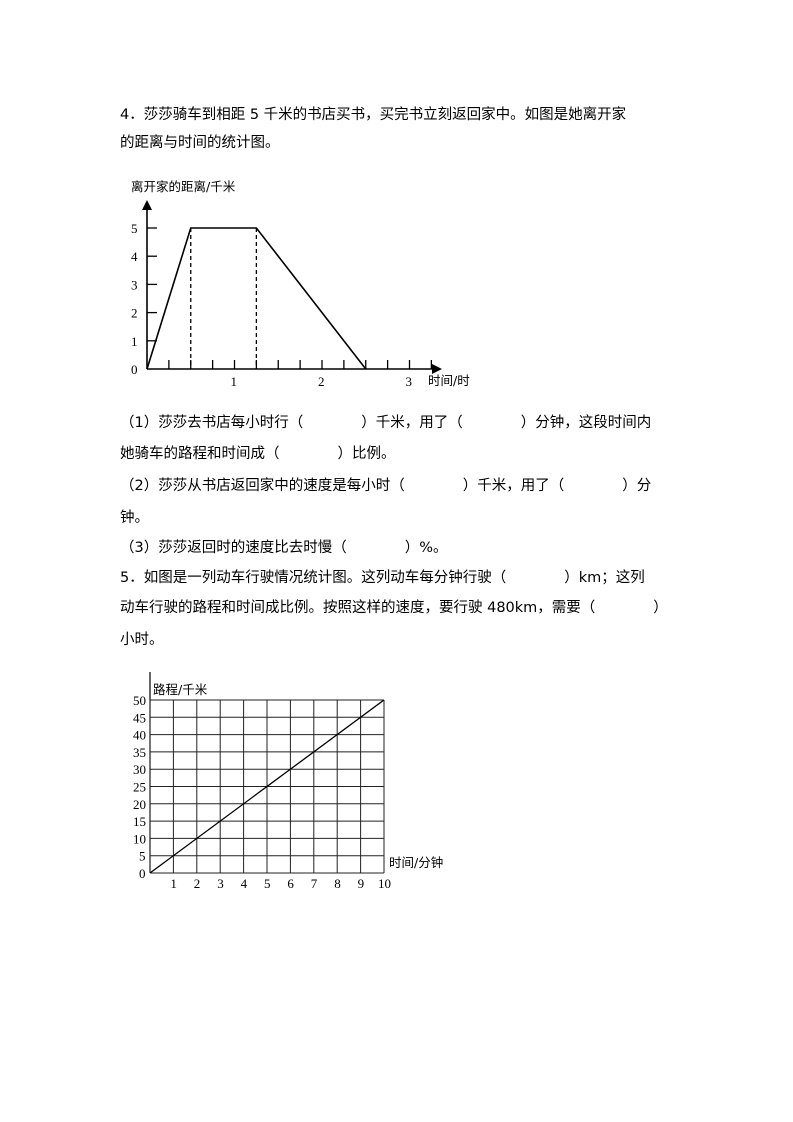  What do you see at coordinates (139, 717) in the screenshot?
I see `y-tick-label: 45` at bounding box center [139, 717].